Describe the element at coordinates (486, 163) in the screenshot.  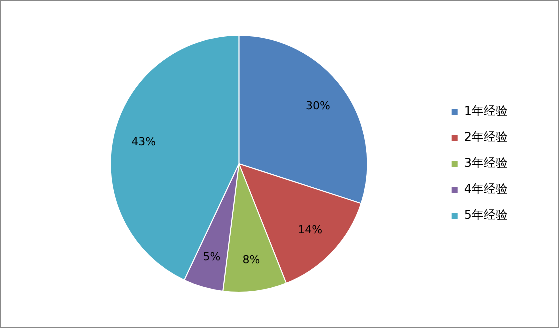
I see `legend-label: 3年经验` at that location.